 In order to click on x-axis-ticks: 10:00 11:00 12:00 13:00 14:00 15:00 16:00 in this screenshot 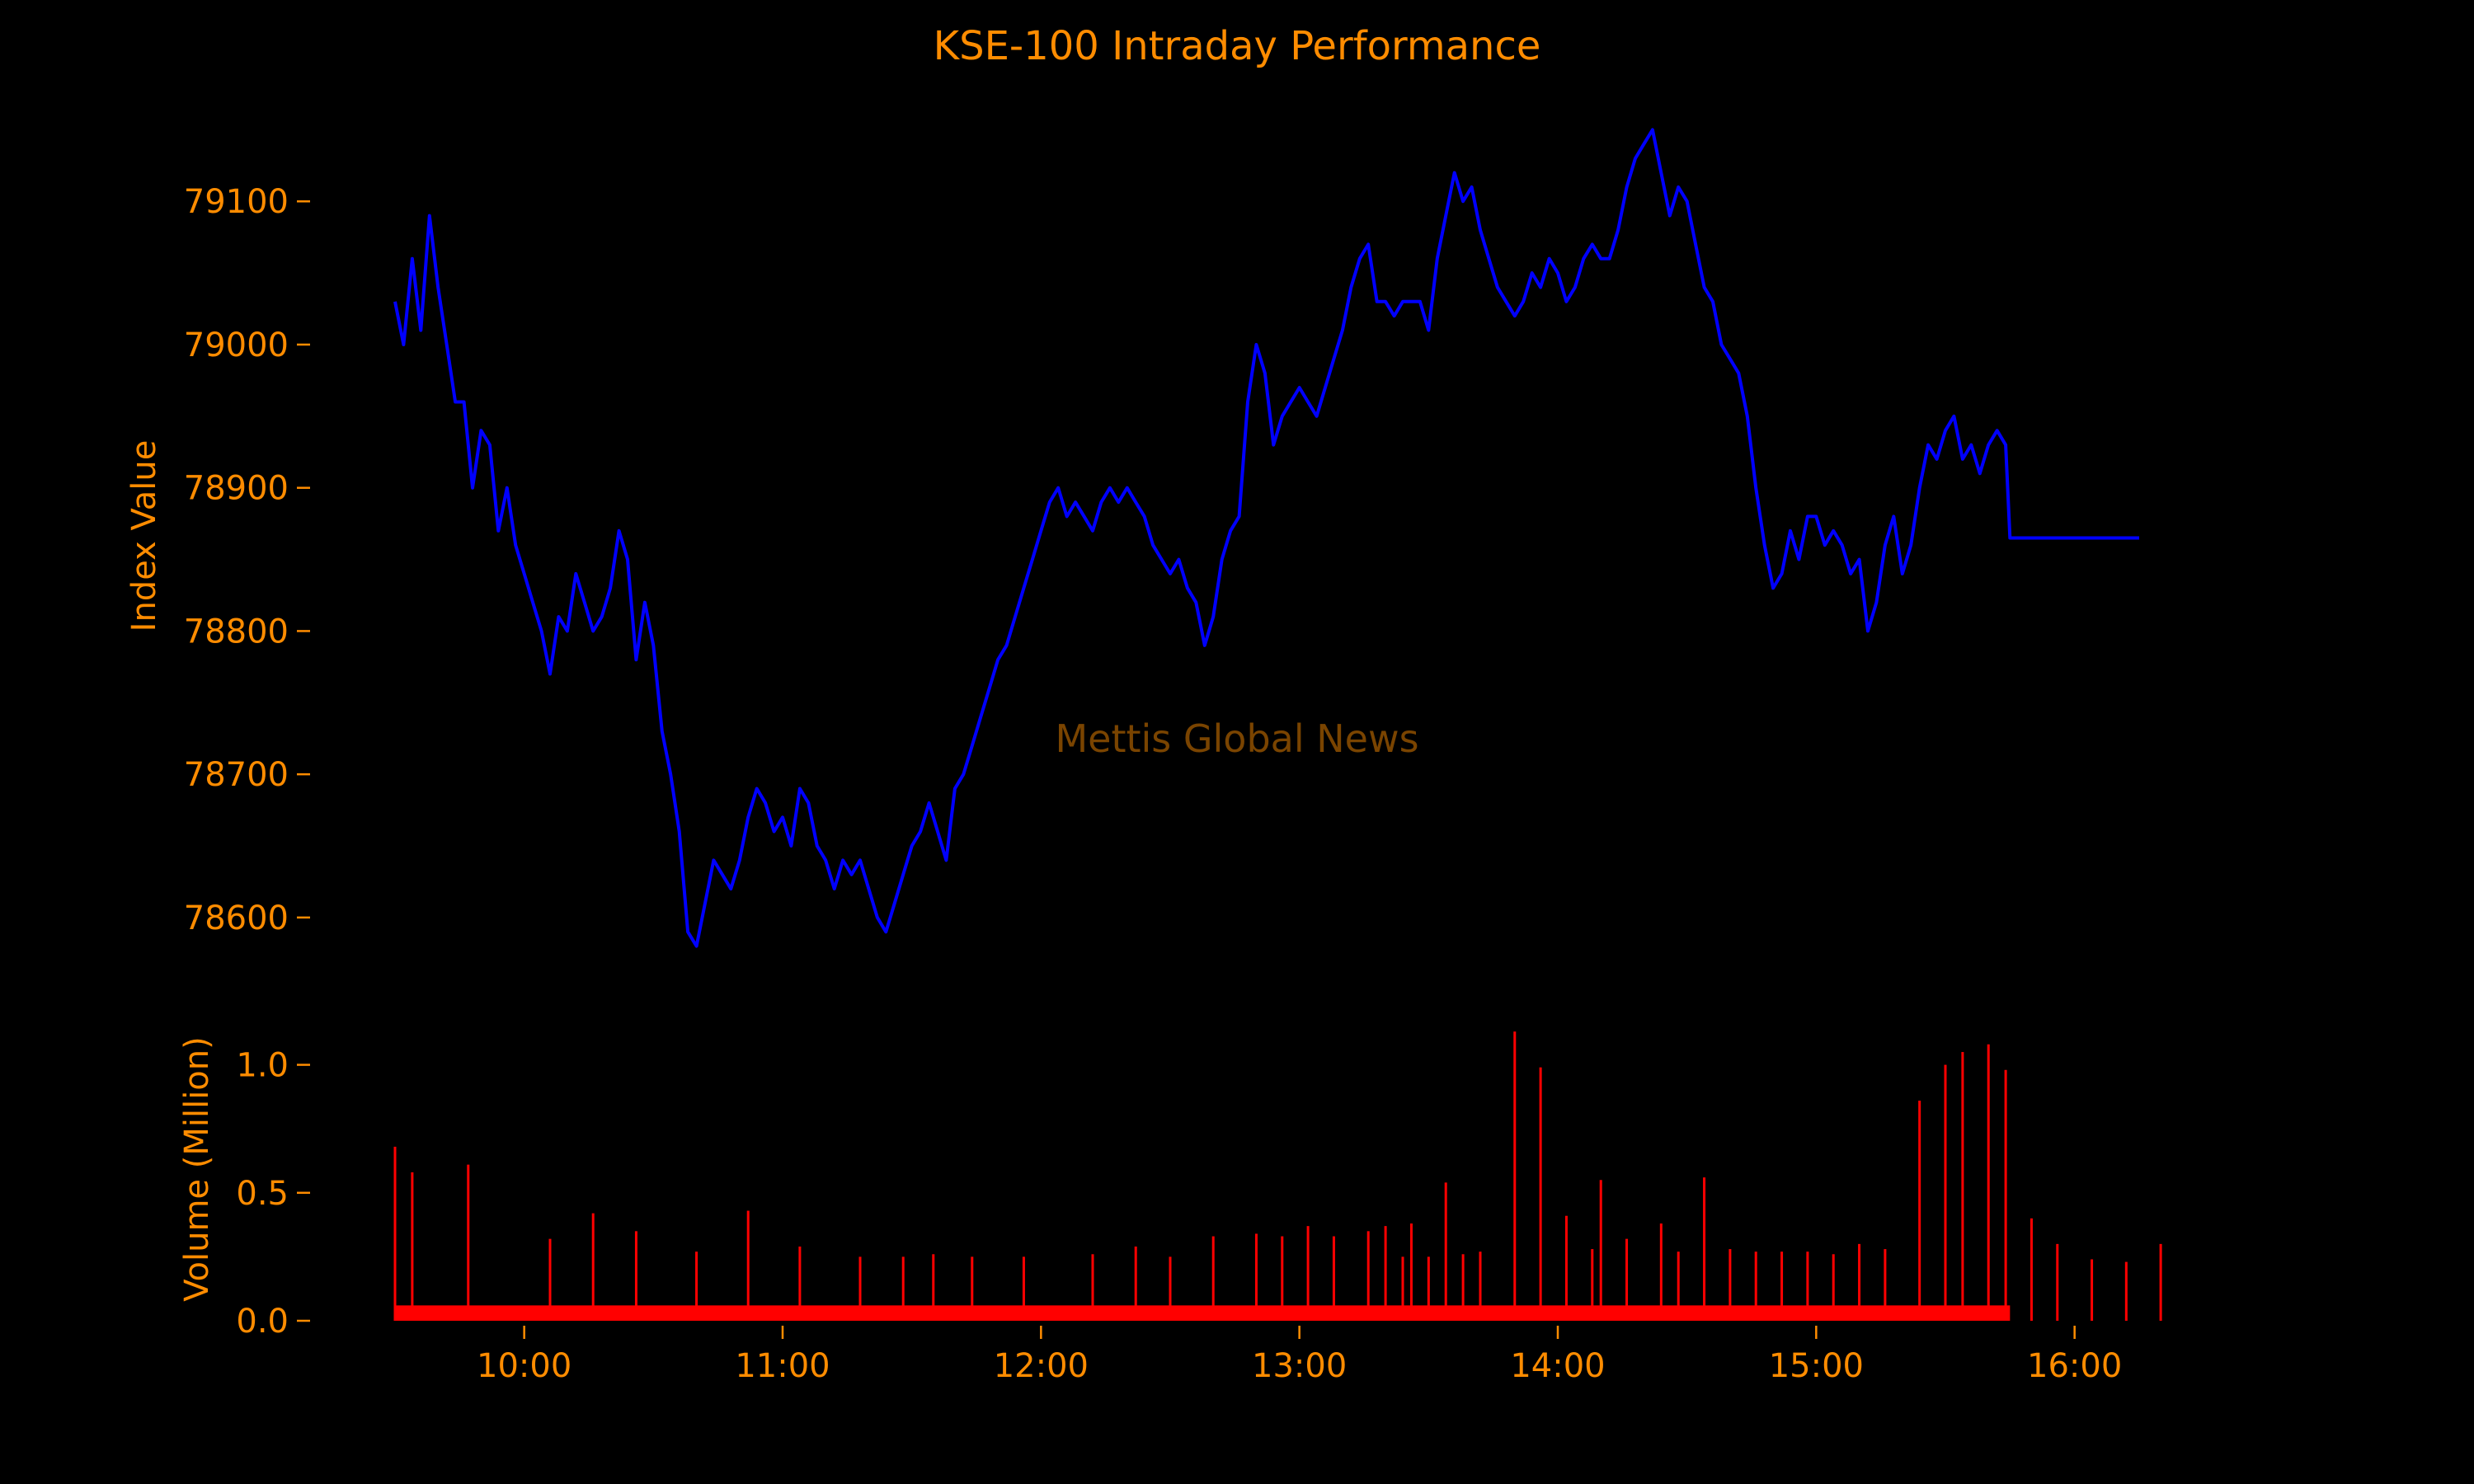, I will do `click(1299, 1355)`.